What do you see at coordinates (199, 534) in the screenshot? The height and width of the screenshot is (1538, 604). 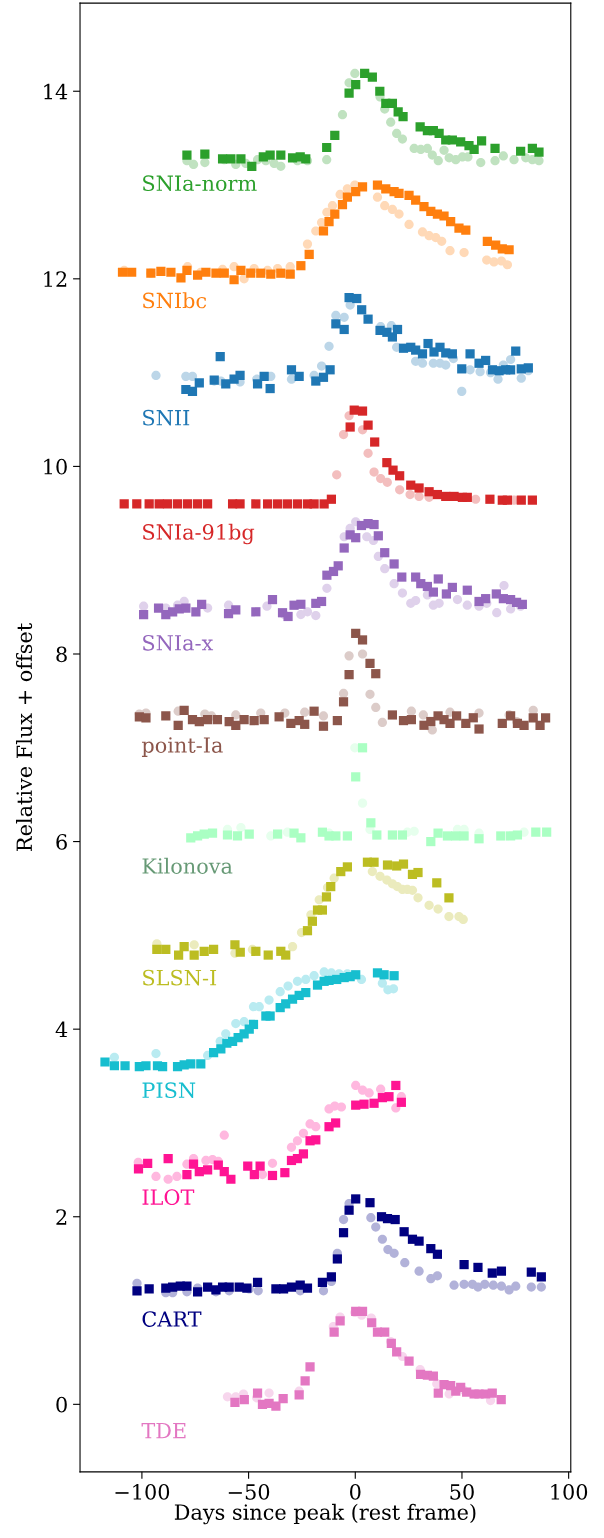 I see `series-label: SNIa-91bg` at bounding box center [199, 534].